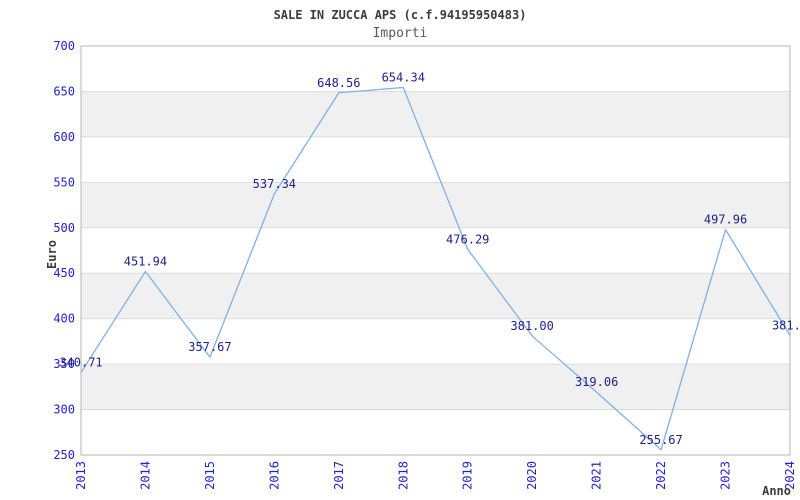  I want to click on x-tick-label: 2017, so click(339, 475).